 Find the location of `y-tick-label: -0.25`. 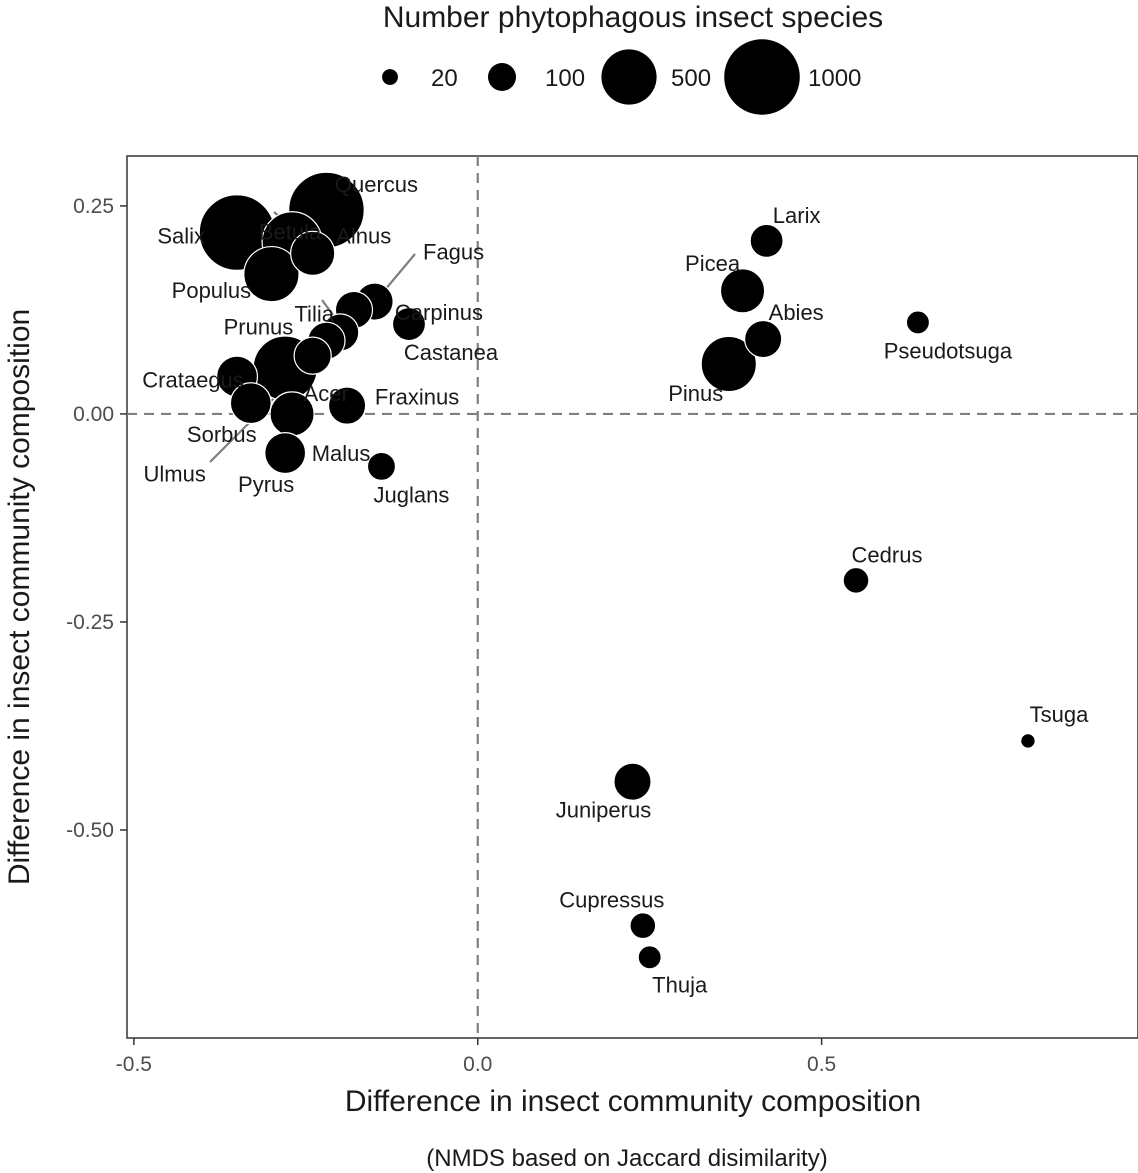

y-tick-label: -0.25 is located at coordinates (90, 622).